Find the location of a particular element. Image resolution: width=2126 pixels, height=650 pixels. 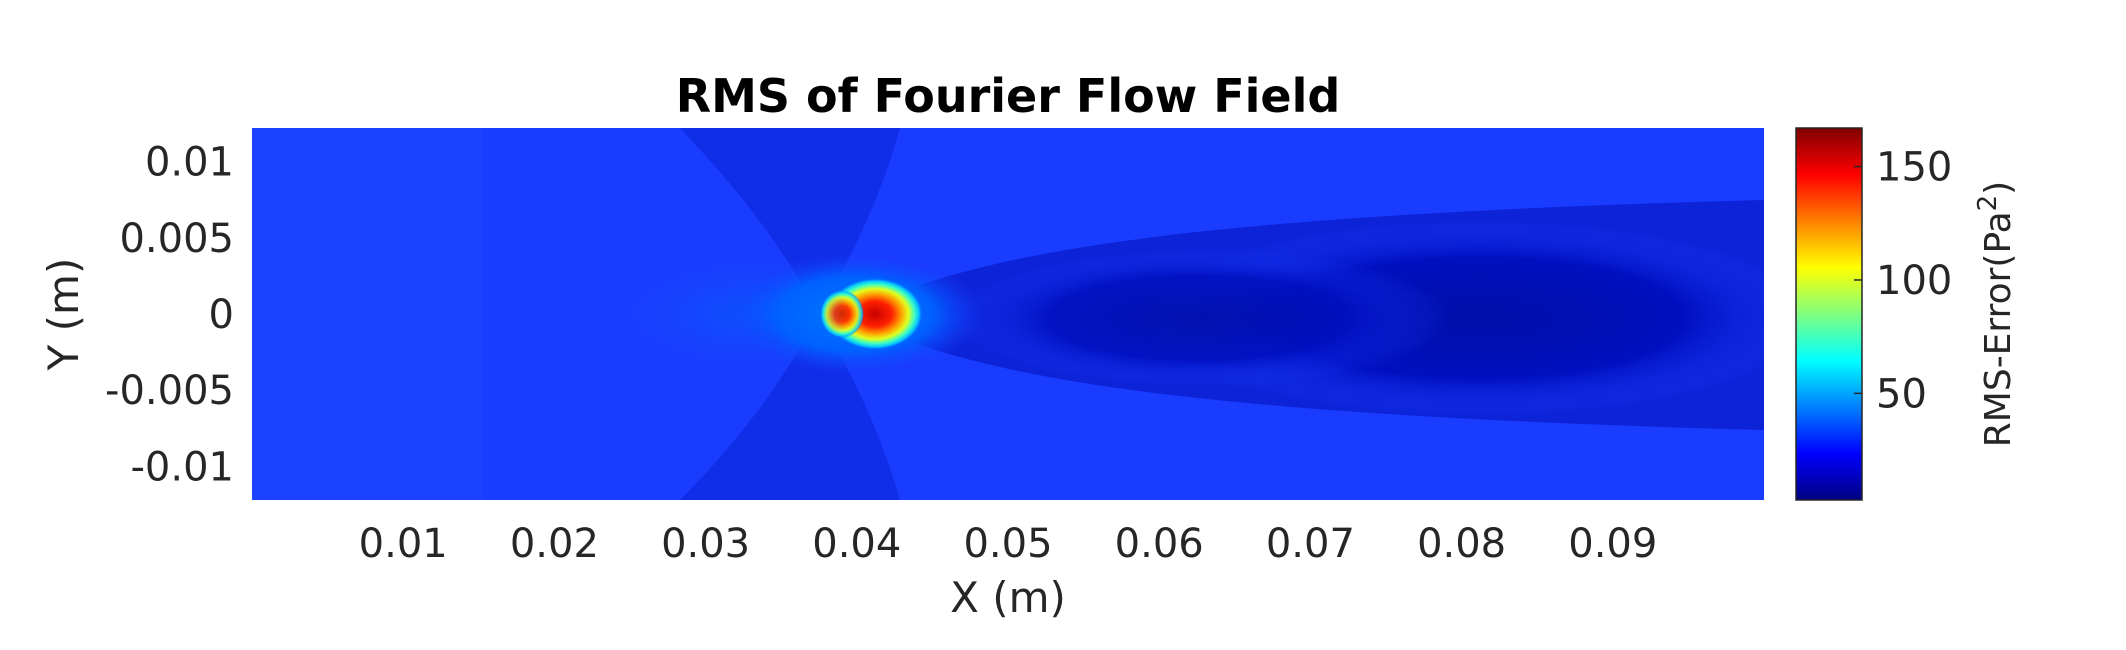

colorbar-tick-label: 50 is located at coordinates (1901, 394).